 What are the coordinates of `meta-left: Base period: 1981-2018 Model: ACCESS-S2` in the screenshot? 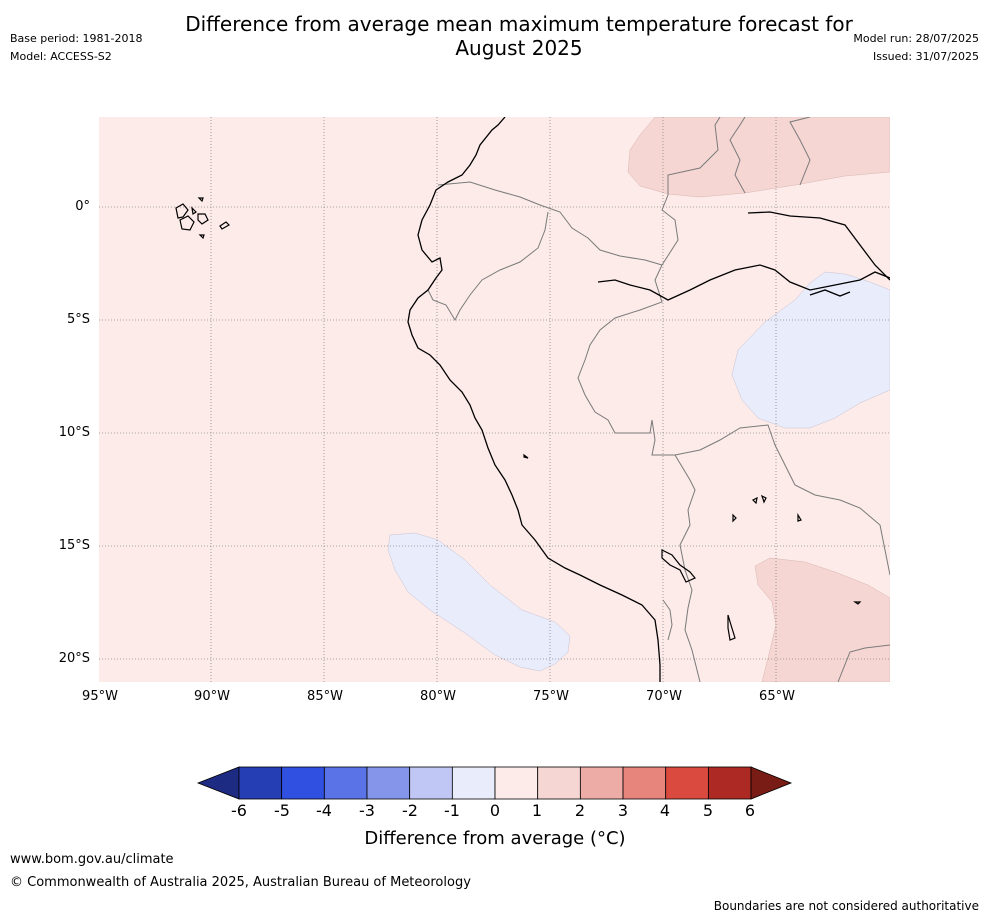 It's located at (76, 50).